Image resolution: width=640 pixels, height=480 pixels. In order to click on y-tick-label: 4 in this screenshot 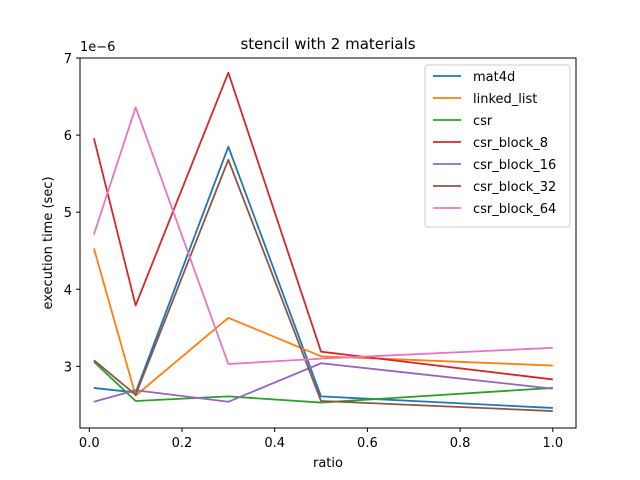, I will do `click(68, 290)`.